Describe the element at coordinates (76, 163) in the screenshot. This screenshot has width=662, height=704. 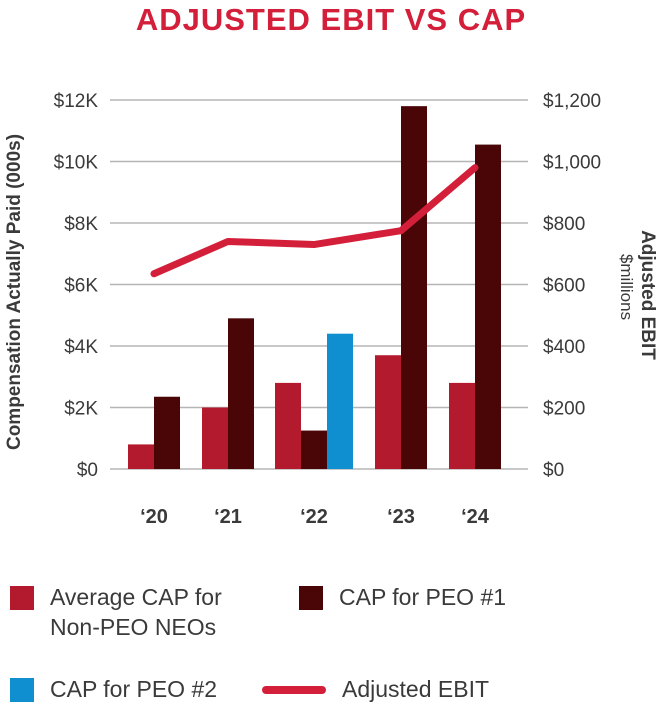
I see `left-tick-label: $10K` at that location.